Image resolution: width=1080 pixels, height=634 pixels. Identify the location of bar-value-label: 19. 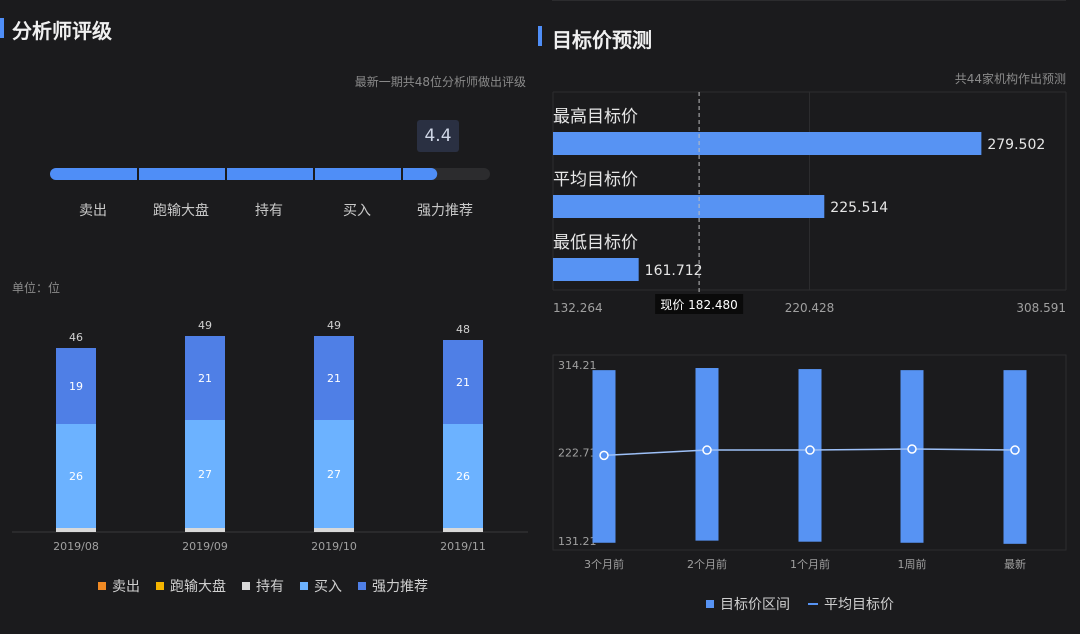
(76, 386).